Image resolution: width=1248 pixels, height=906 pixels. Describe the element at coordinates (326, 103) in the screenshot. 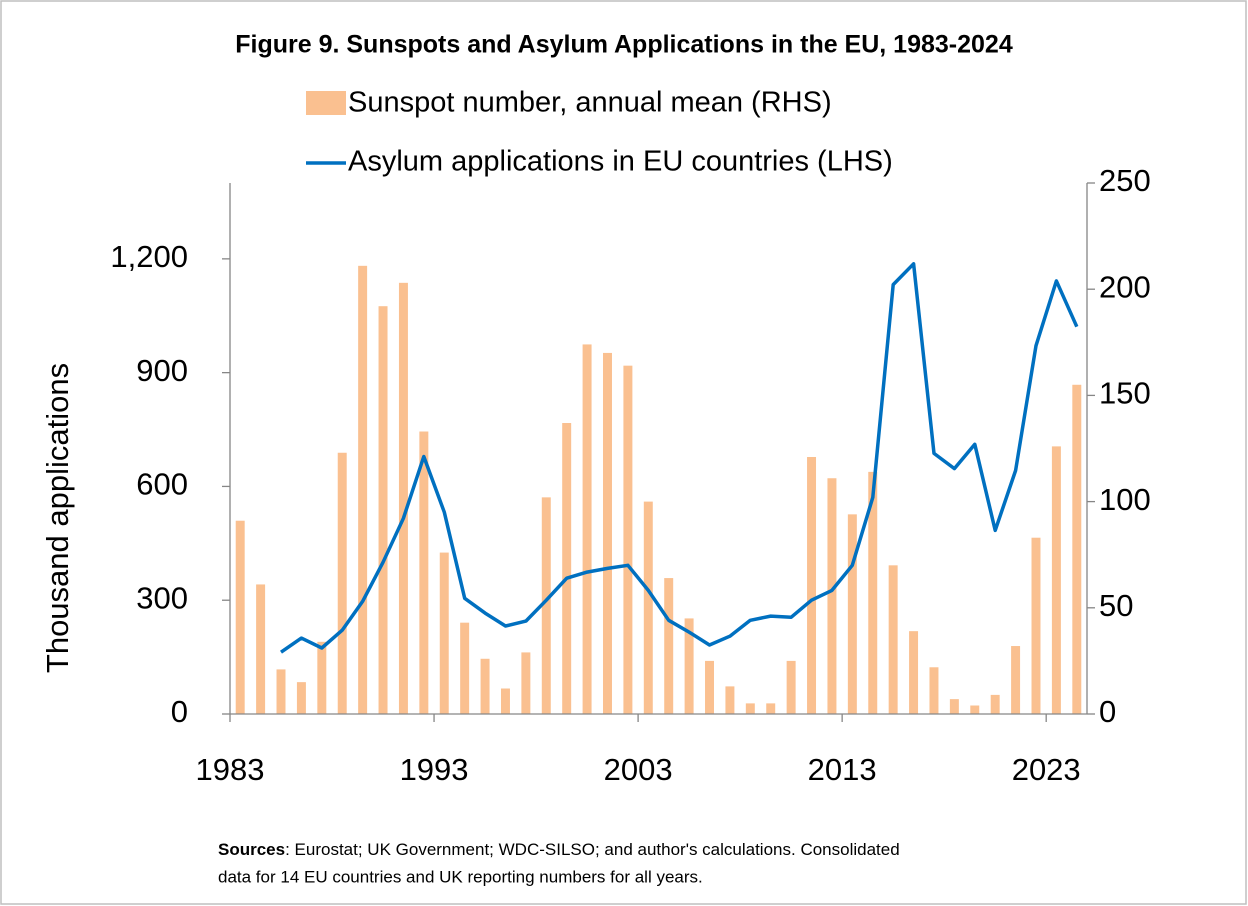

I see `legend-swatch` at that location.